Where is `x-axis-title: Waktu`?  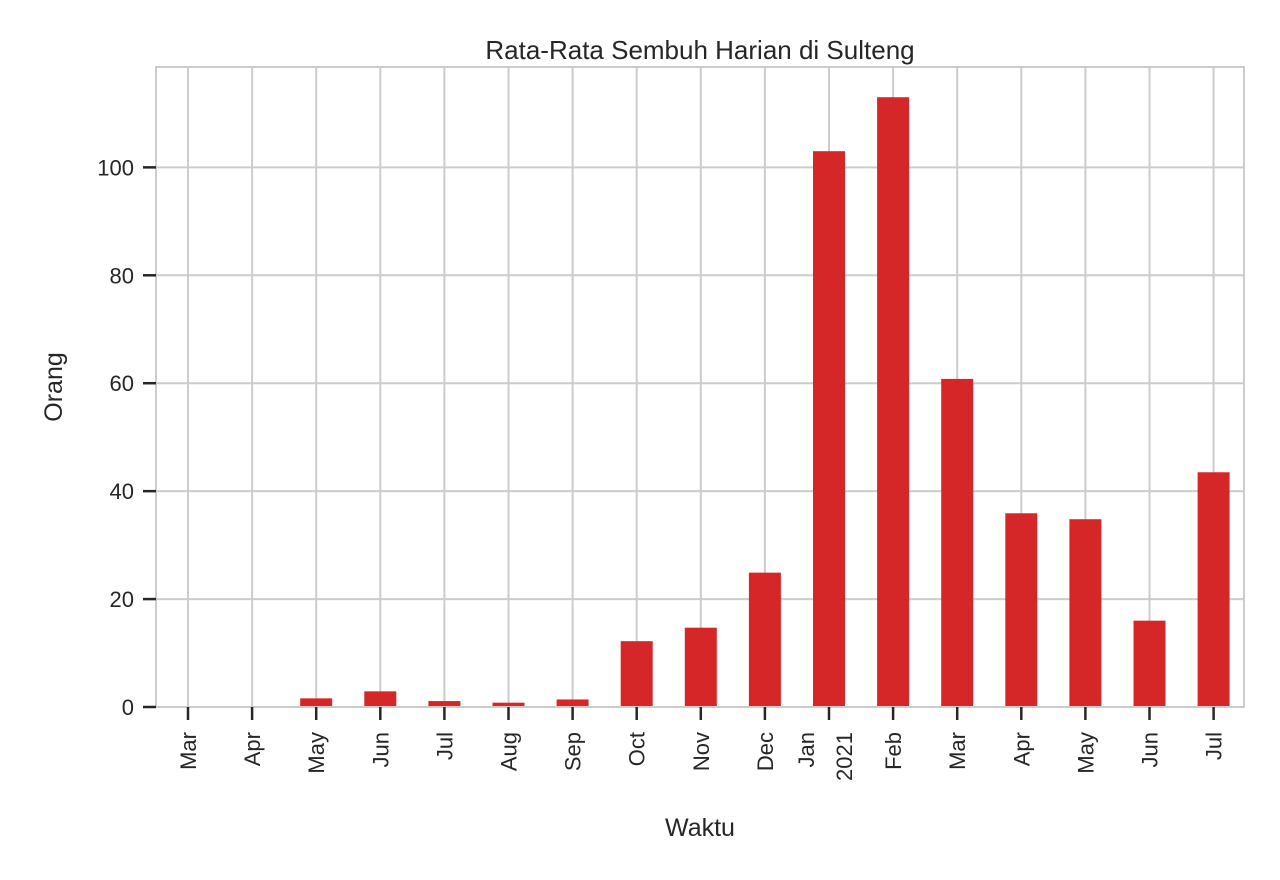 x-axis-title: Waktu is located at coordinates (700, 828).